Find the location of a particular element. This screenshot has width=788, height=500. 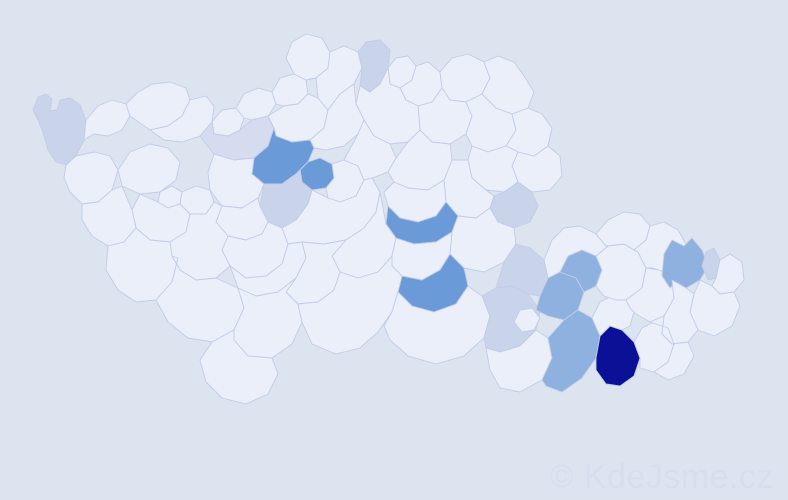

district-uherske-hradiste is located at coordinates (618, 356).